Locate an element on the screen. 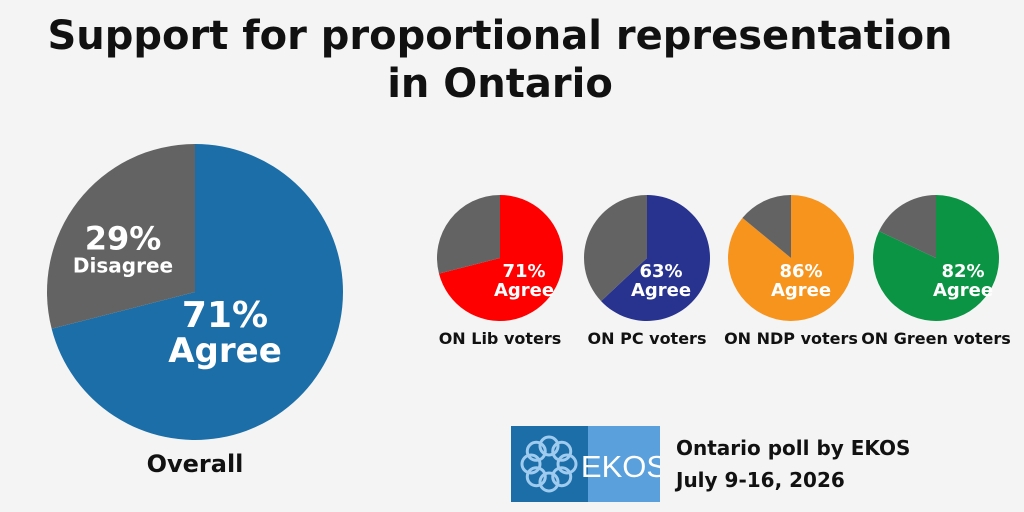 The height and width of the screenshot is (512, 1024). pie-caption-green: ON Green voters is located at coordinates (936, 338).